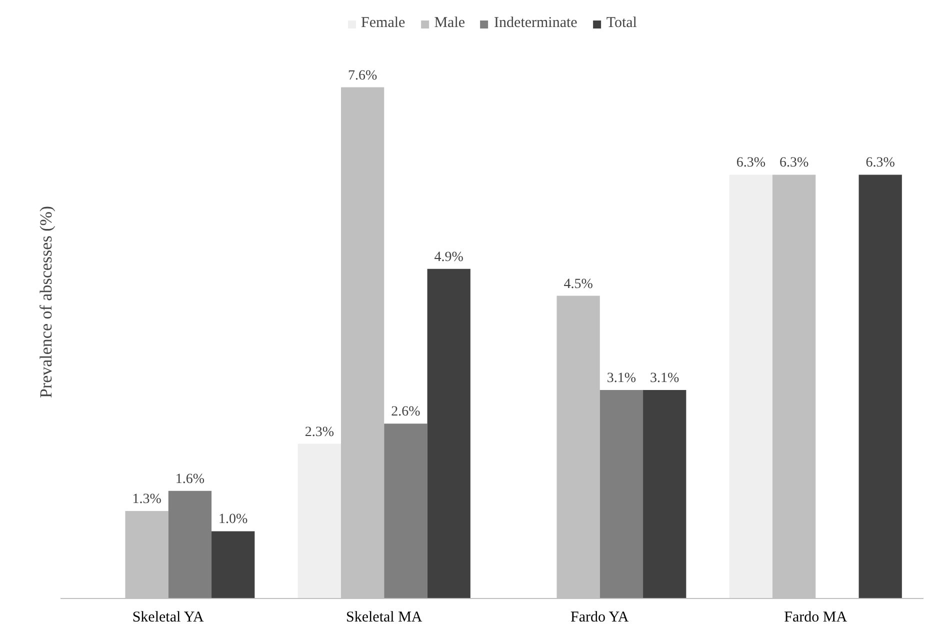 Image resolution: width=933 pixels, height=628 pixels. I want to click on legend-label: Male, so click(450, 23).